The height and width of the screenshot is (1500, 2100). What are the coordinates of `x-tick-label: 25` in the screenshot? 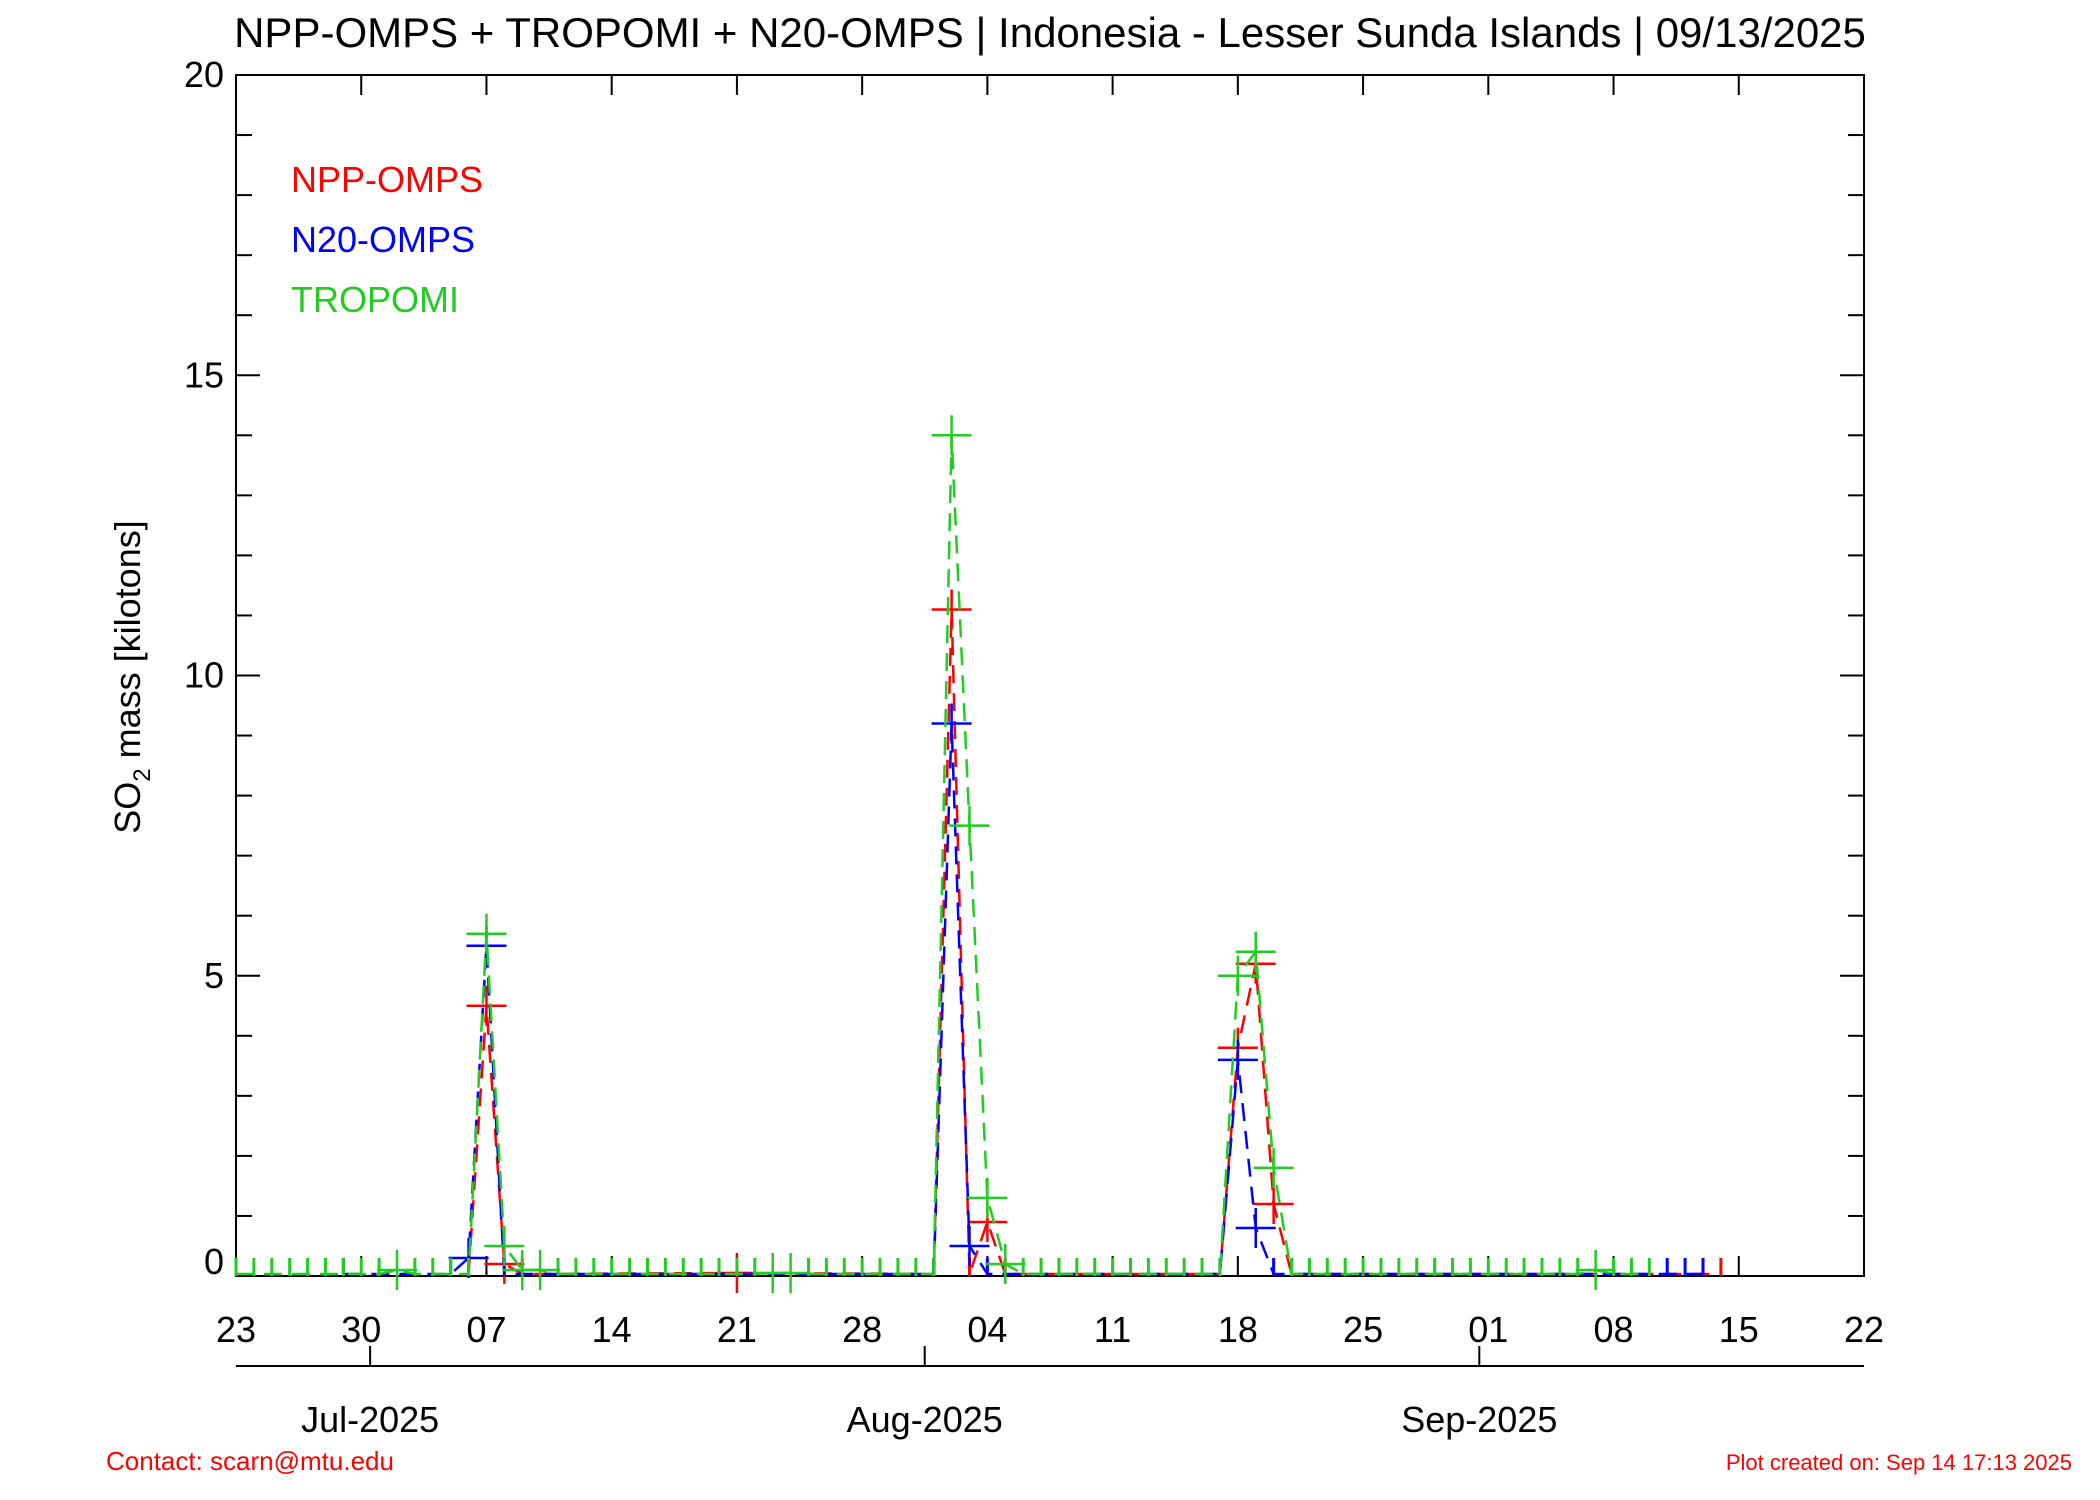 It's located at (1363, 1329).